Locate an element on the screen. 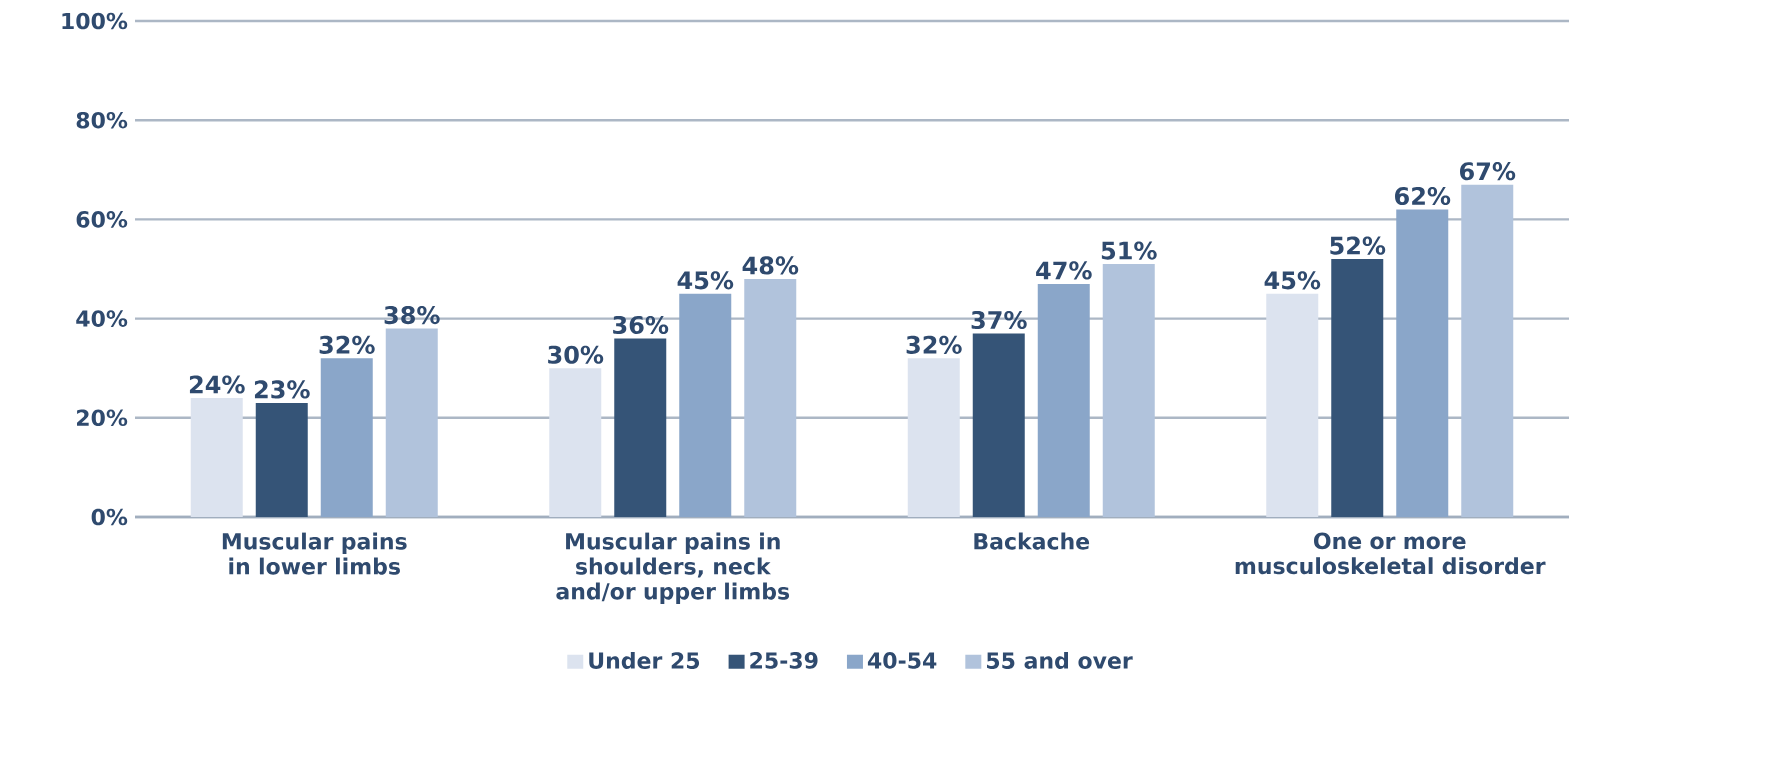 This screenshot has width=1773, height=767. x-tick-label: Backache is located at coordinates (1032, 541).